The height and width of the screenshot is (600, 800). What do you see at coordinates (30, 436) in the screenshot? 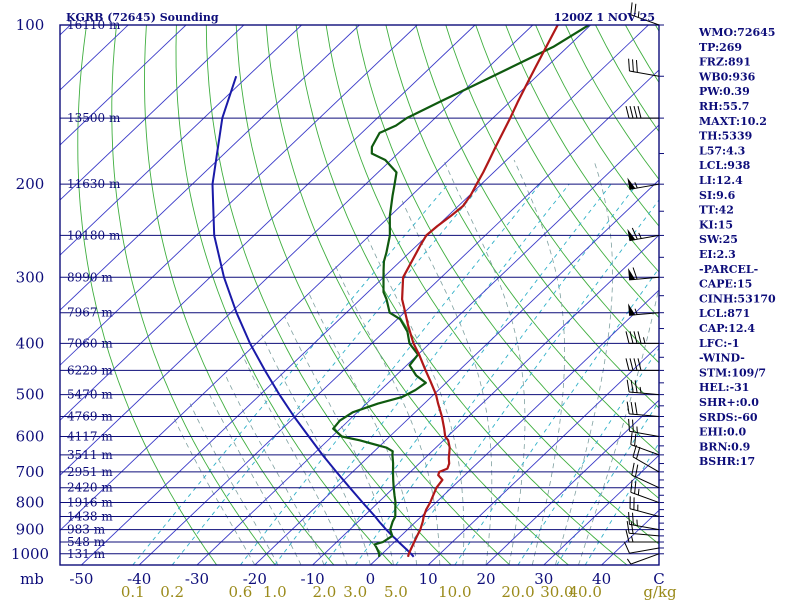
I see `pressure-tick-label: 600` at bounding box center [30, 436].